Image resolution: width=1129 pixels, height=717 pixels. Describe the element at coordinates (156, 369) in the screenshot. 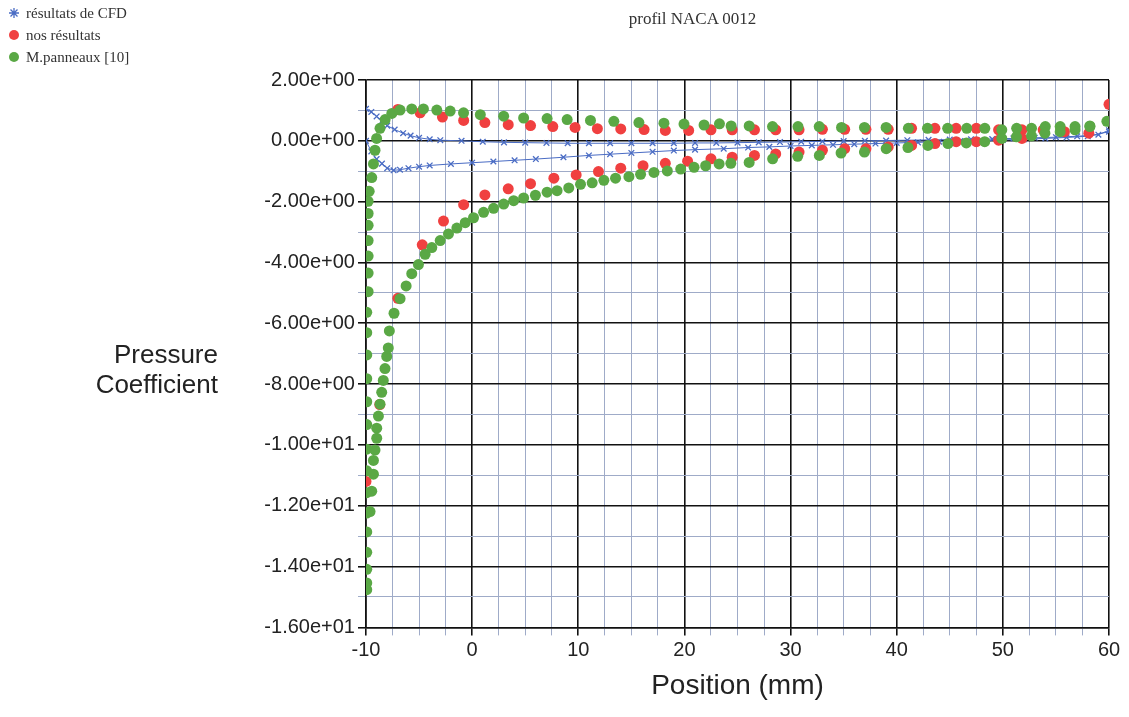

I see `y-axis-title: Pressure Coefficient` at that location.